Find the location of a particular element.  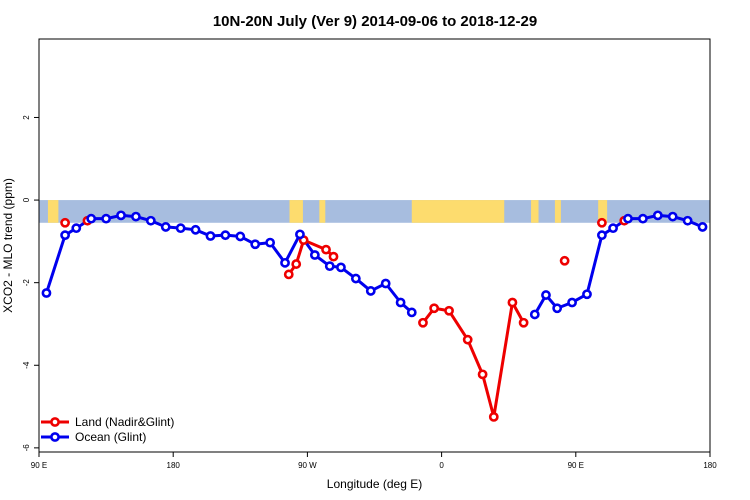

legend-ocean-marker is located at coordinates (55, 437).